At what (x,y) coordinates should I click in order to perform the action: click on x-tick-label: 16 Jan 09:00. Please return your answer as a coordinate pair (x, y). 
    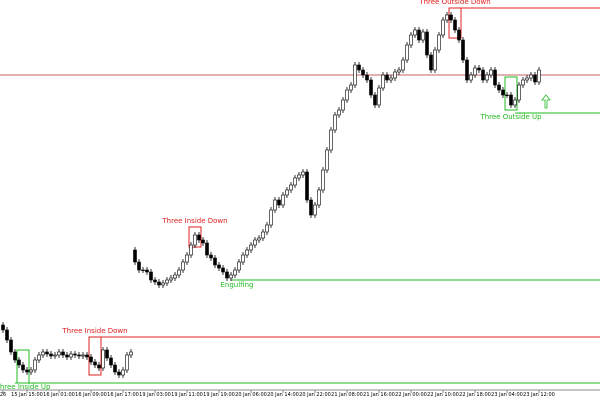
    Looking at the image, I should click on (91, 395).